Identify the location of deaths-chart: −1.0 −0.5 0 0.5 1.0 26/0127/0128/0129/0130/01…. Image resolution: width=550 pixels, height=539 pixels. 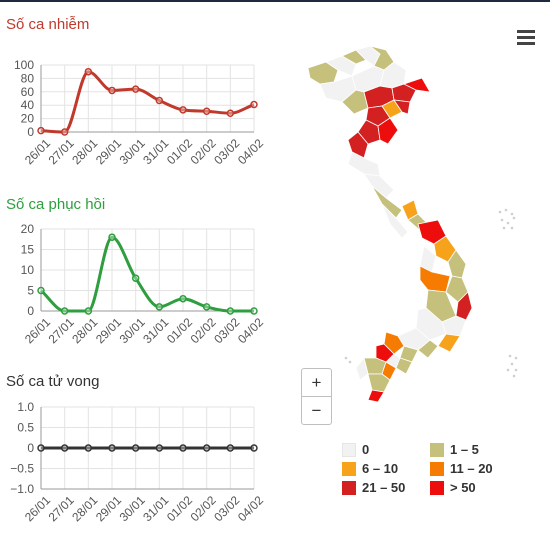
(138, 462).